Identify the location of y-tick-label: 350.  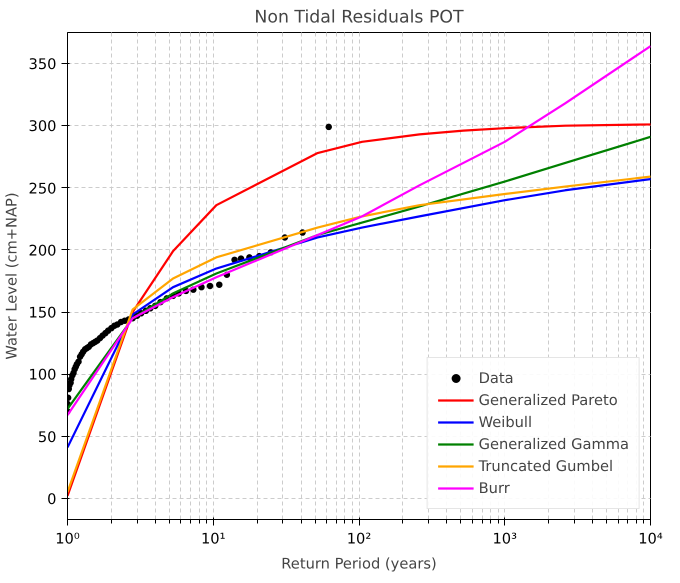
(42, 65).